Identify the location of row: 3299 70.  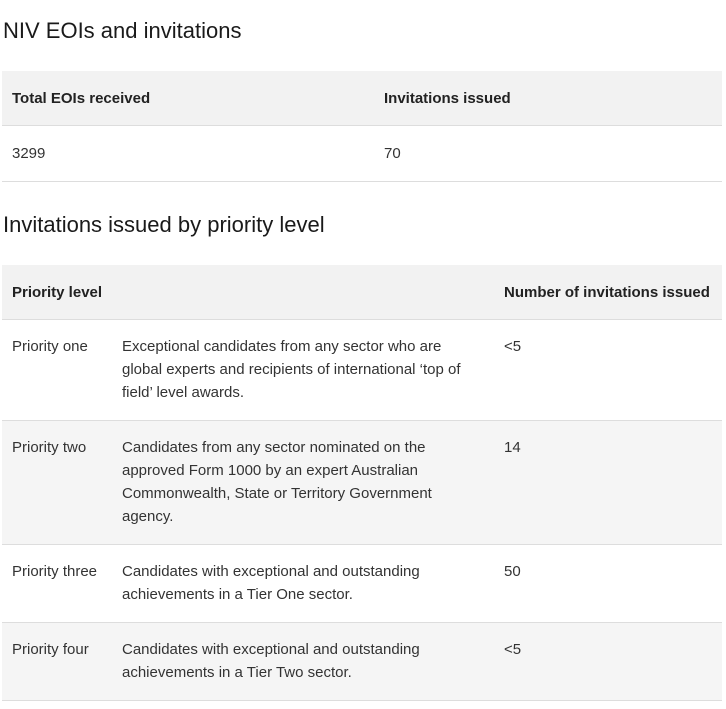
(362, 153).